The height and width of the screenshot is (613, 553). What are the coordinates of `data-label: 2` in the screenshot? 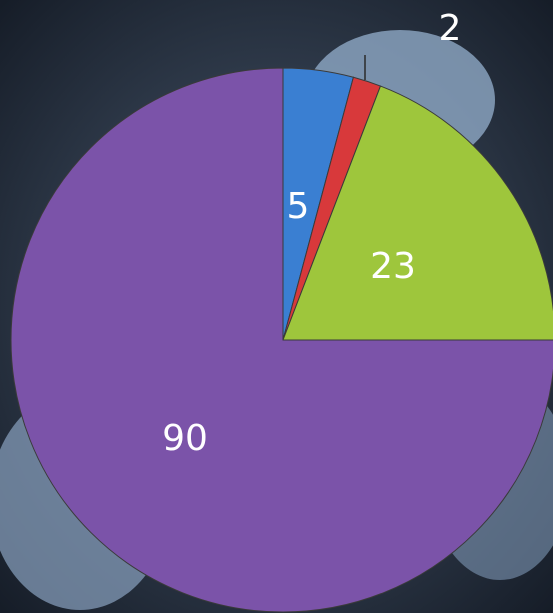 It's located at (450, 28).